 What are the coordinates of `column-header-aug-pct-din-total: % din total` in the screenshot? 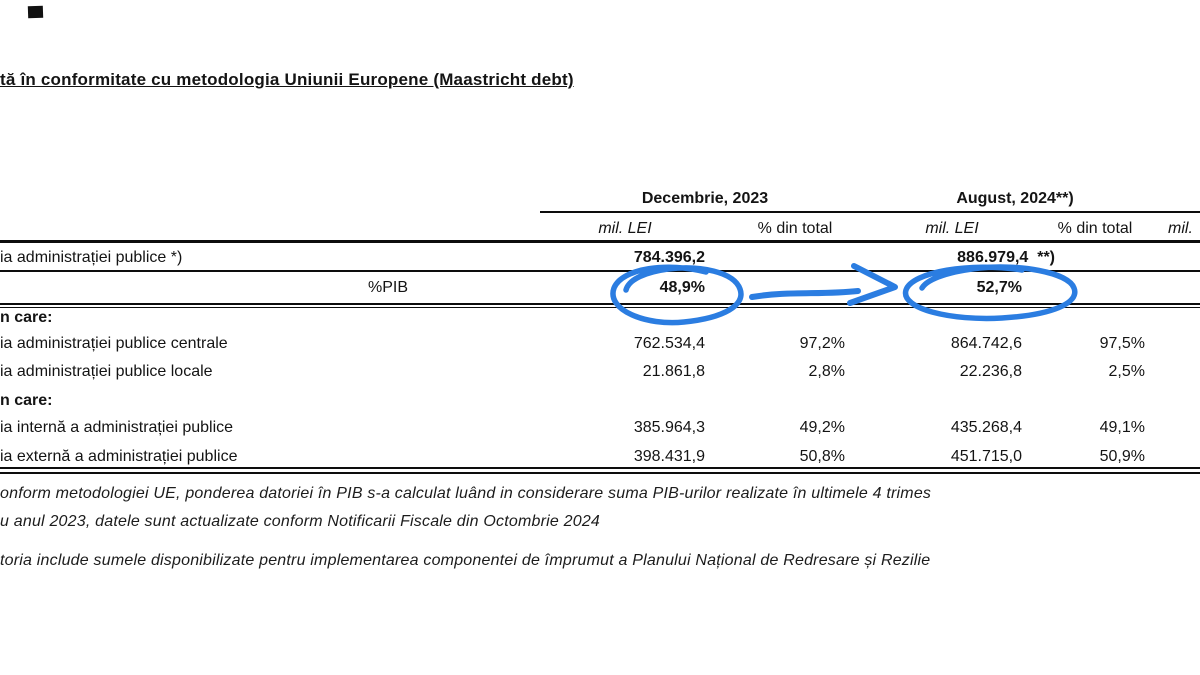 It's located at (1095, 228).